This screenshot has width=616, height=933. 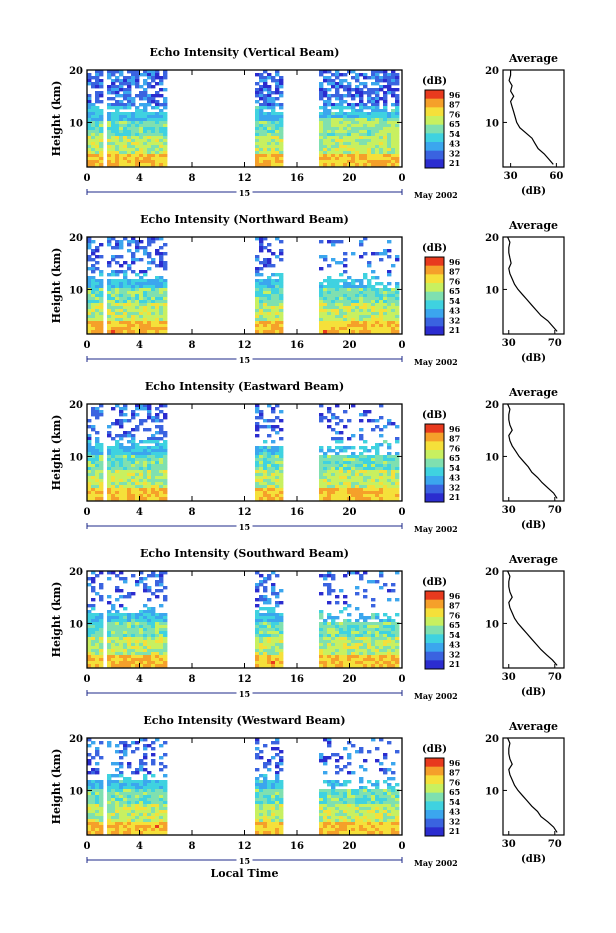 What do you see at coordinates (434, 322) in the screenshot?
I see `colorbar-segment` at bounding box center [434, 322].